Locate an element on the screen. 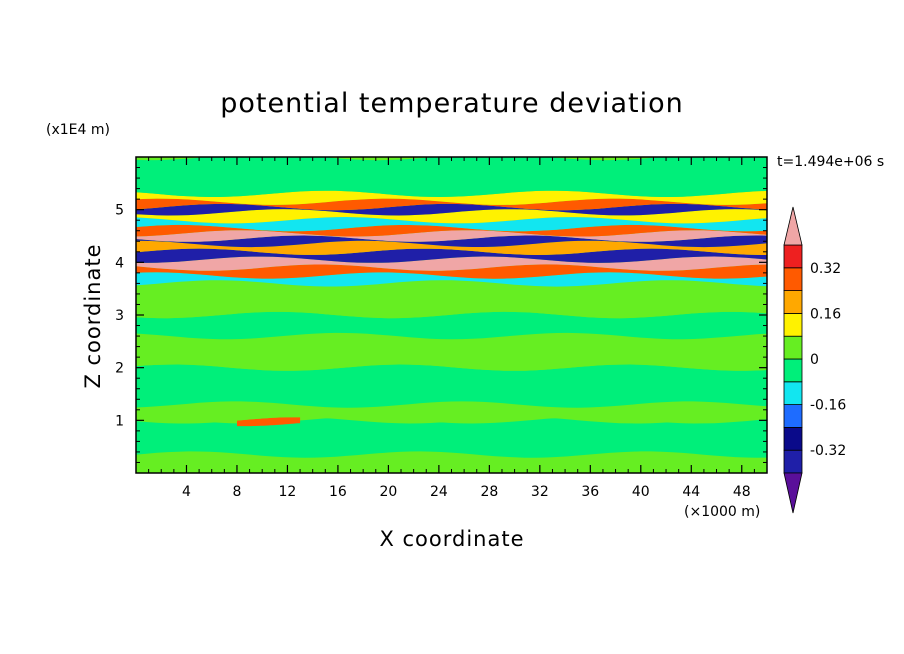 The image size is (904, 654). x-tick-label: 8 is located at coordinates (236, 492).